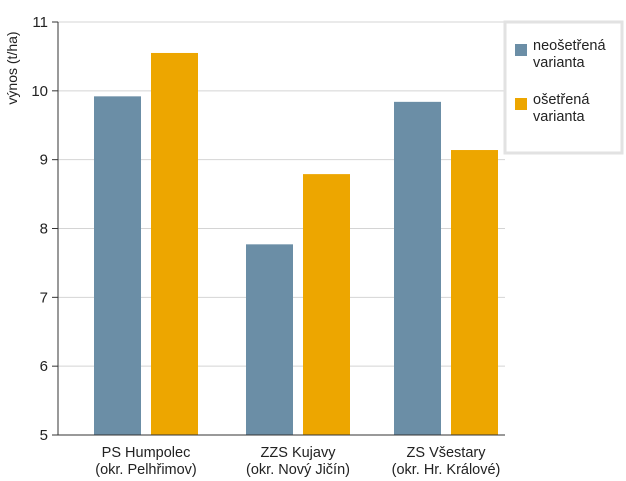 This screenshot has width=626, height=481. I want to click on legend-label: neošetřená, so click(569, 46).